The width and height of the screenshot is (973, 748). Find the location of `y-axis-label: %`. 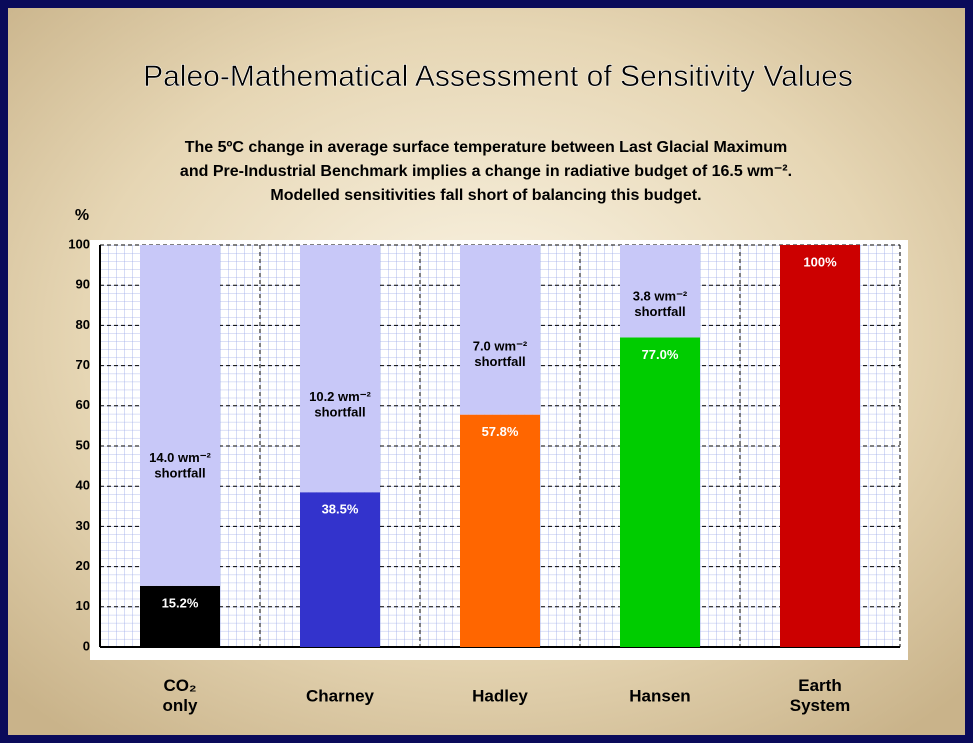

y-axis-label: % is located at coordinates (82, 215).